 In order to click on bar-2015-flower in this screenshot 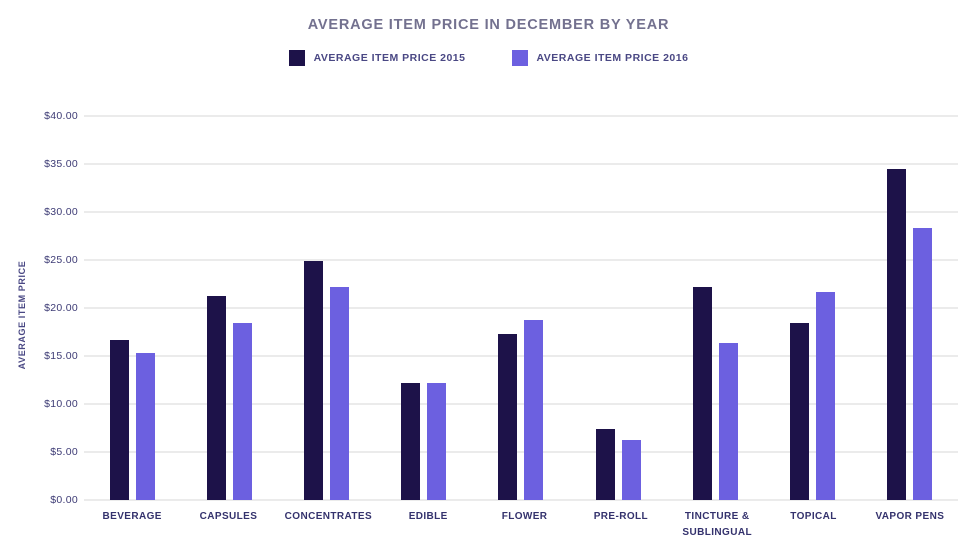, I will do `click(508, 416)`.